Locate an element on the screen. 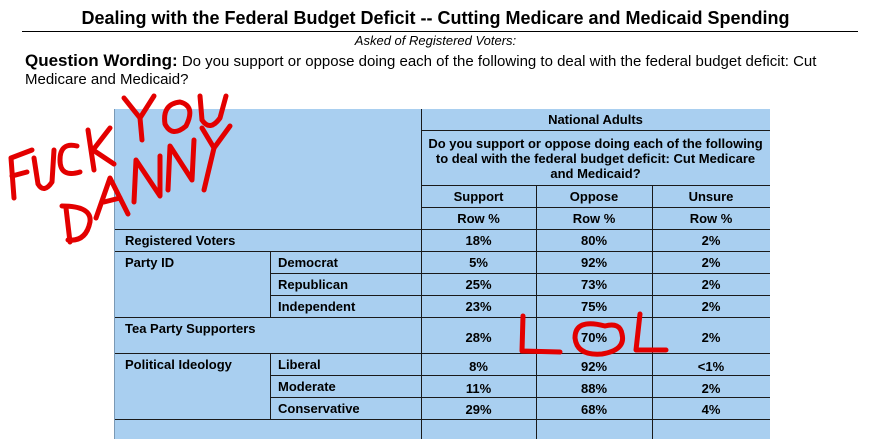 Image resolution: width=871 pixels, height=439 pixels. row-group-registered-voters: Registered Voters is located at coordinates (180, 240).